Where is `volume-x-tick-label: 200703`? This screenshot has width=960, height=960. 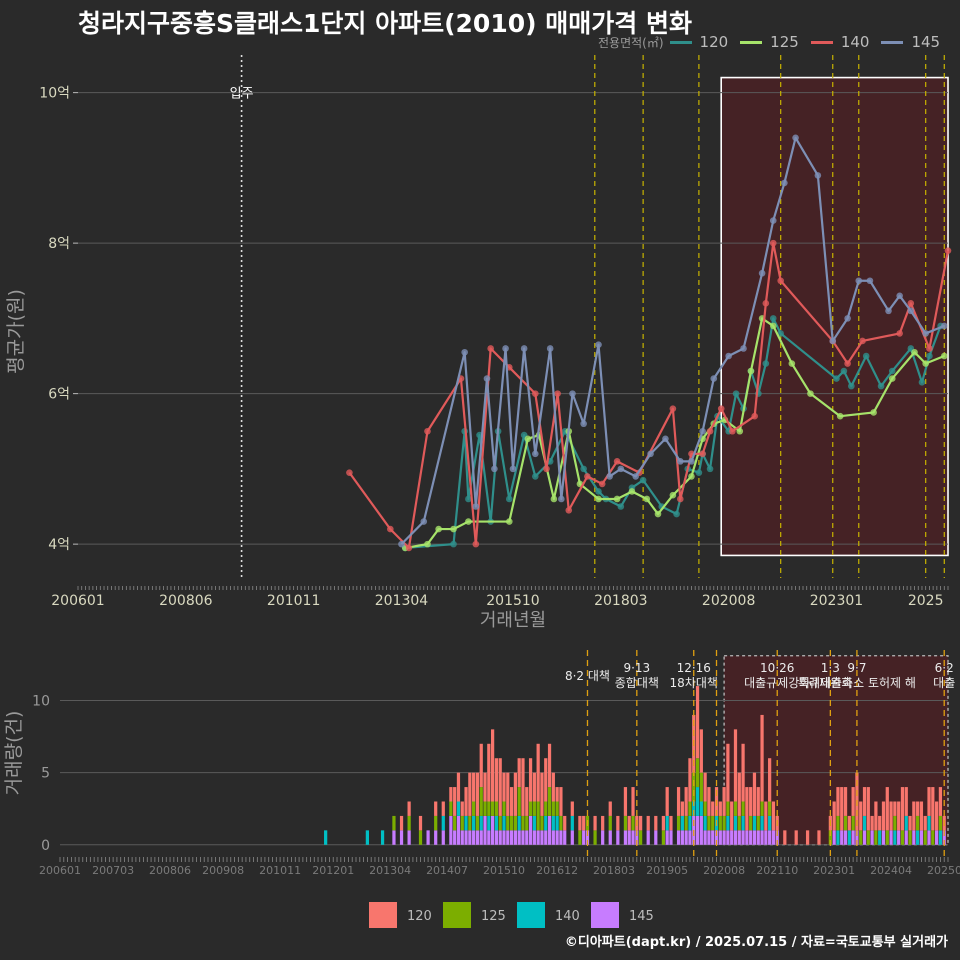 volume-x-tick-label: 200703 is located at coordinates (113, 870).